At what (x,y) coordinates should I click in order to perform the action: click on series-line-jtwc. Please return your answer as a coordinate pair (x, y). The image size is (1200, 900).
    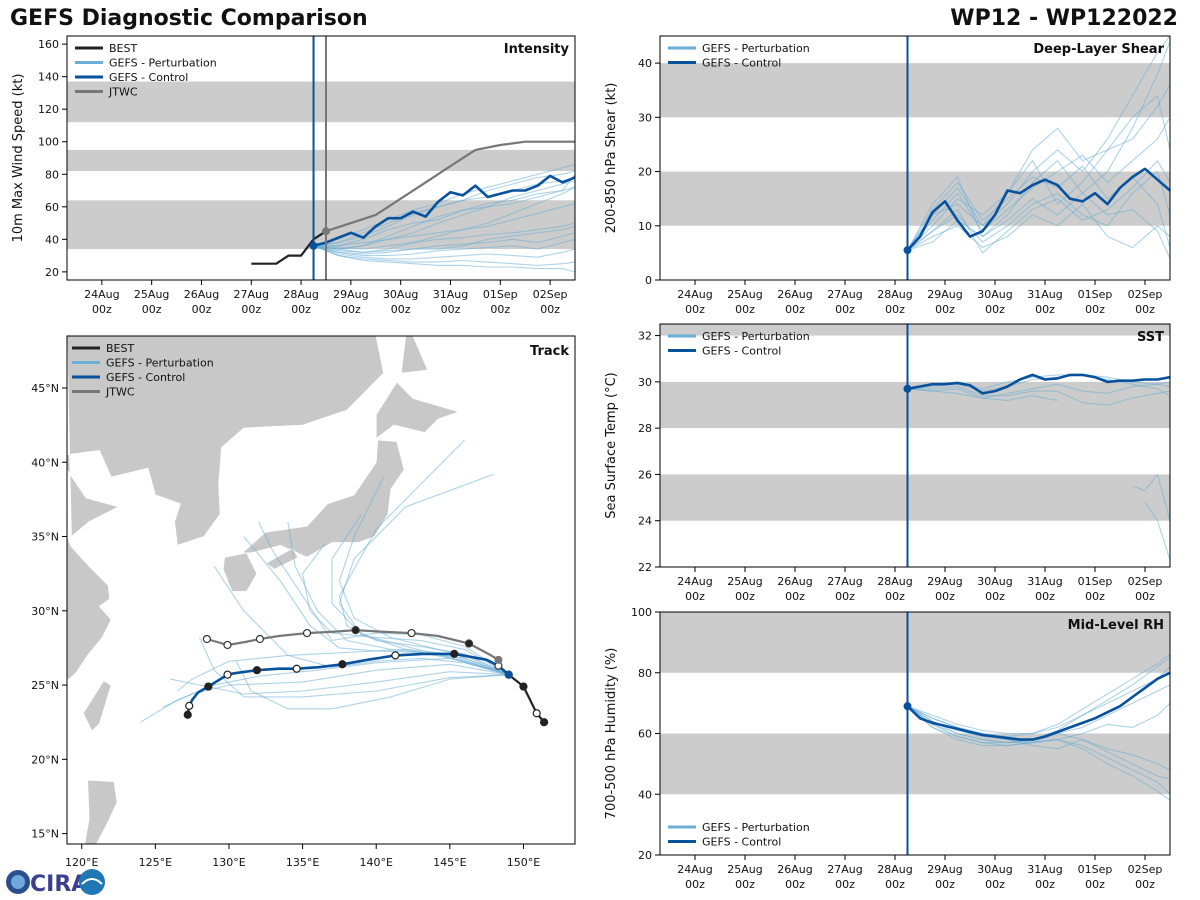
    Looking at the image, I should click on (450, 186).